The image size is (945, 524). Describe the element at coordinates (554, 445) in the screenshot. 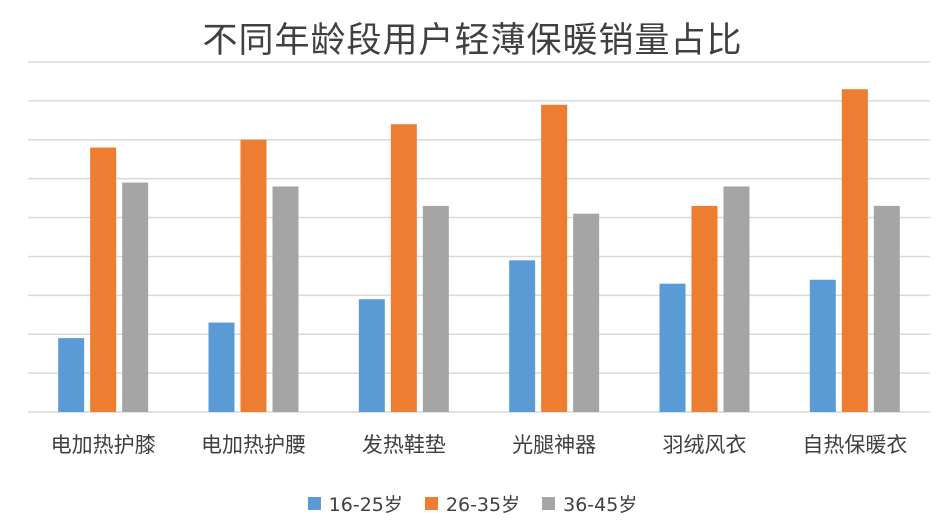

I see `category-label: 光腿神器` at that location.